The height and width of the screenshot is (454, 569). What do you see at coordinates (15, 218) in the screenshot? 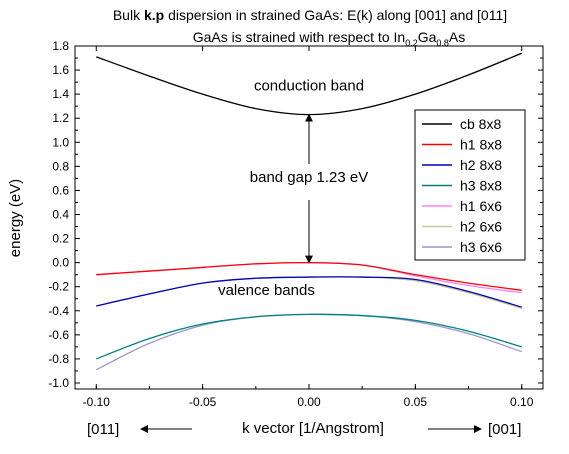
I see `y-axis-label: energy (eV)` at bounding box center [15, 218].